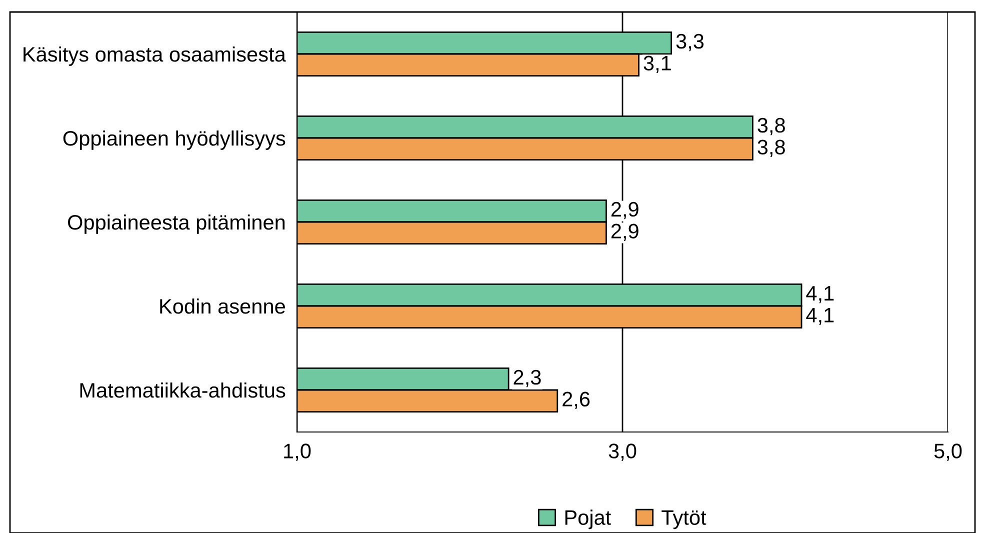  What do you see at coordinates (222, 306) in the screenshot?
I see `y-tick-label: Kodin asenne` at bounding box center [222, 306].